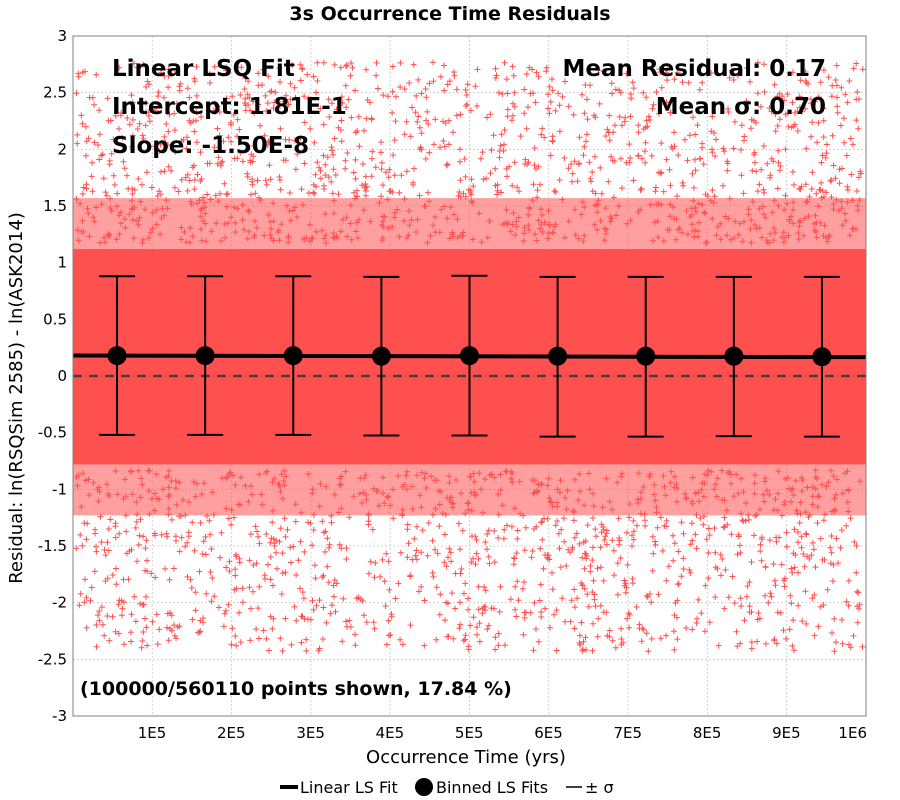 This screenshot has width=900, height=800. I want to click on y-tick-label: -1.5, so click(52, 546).